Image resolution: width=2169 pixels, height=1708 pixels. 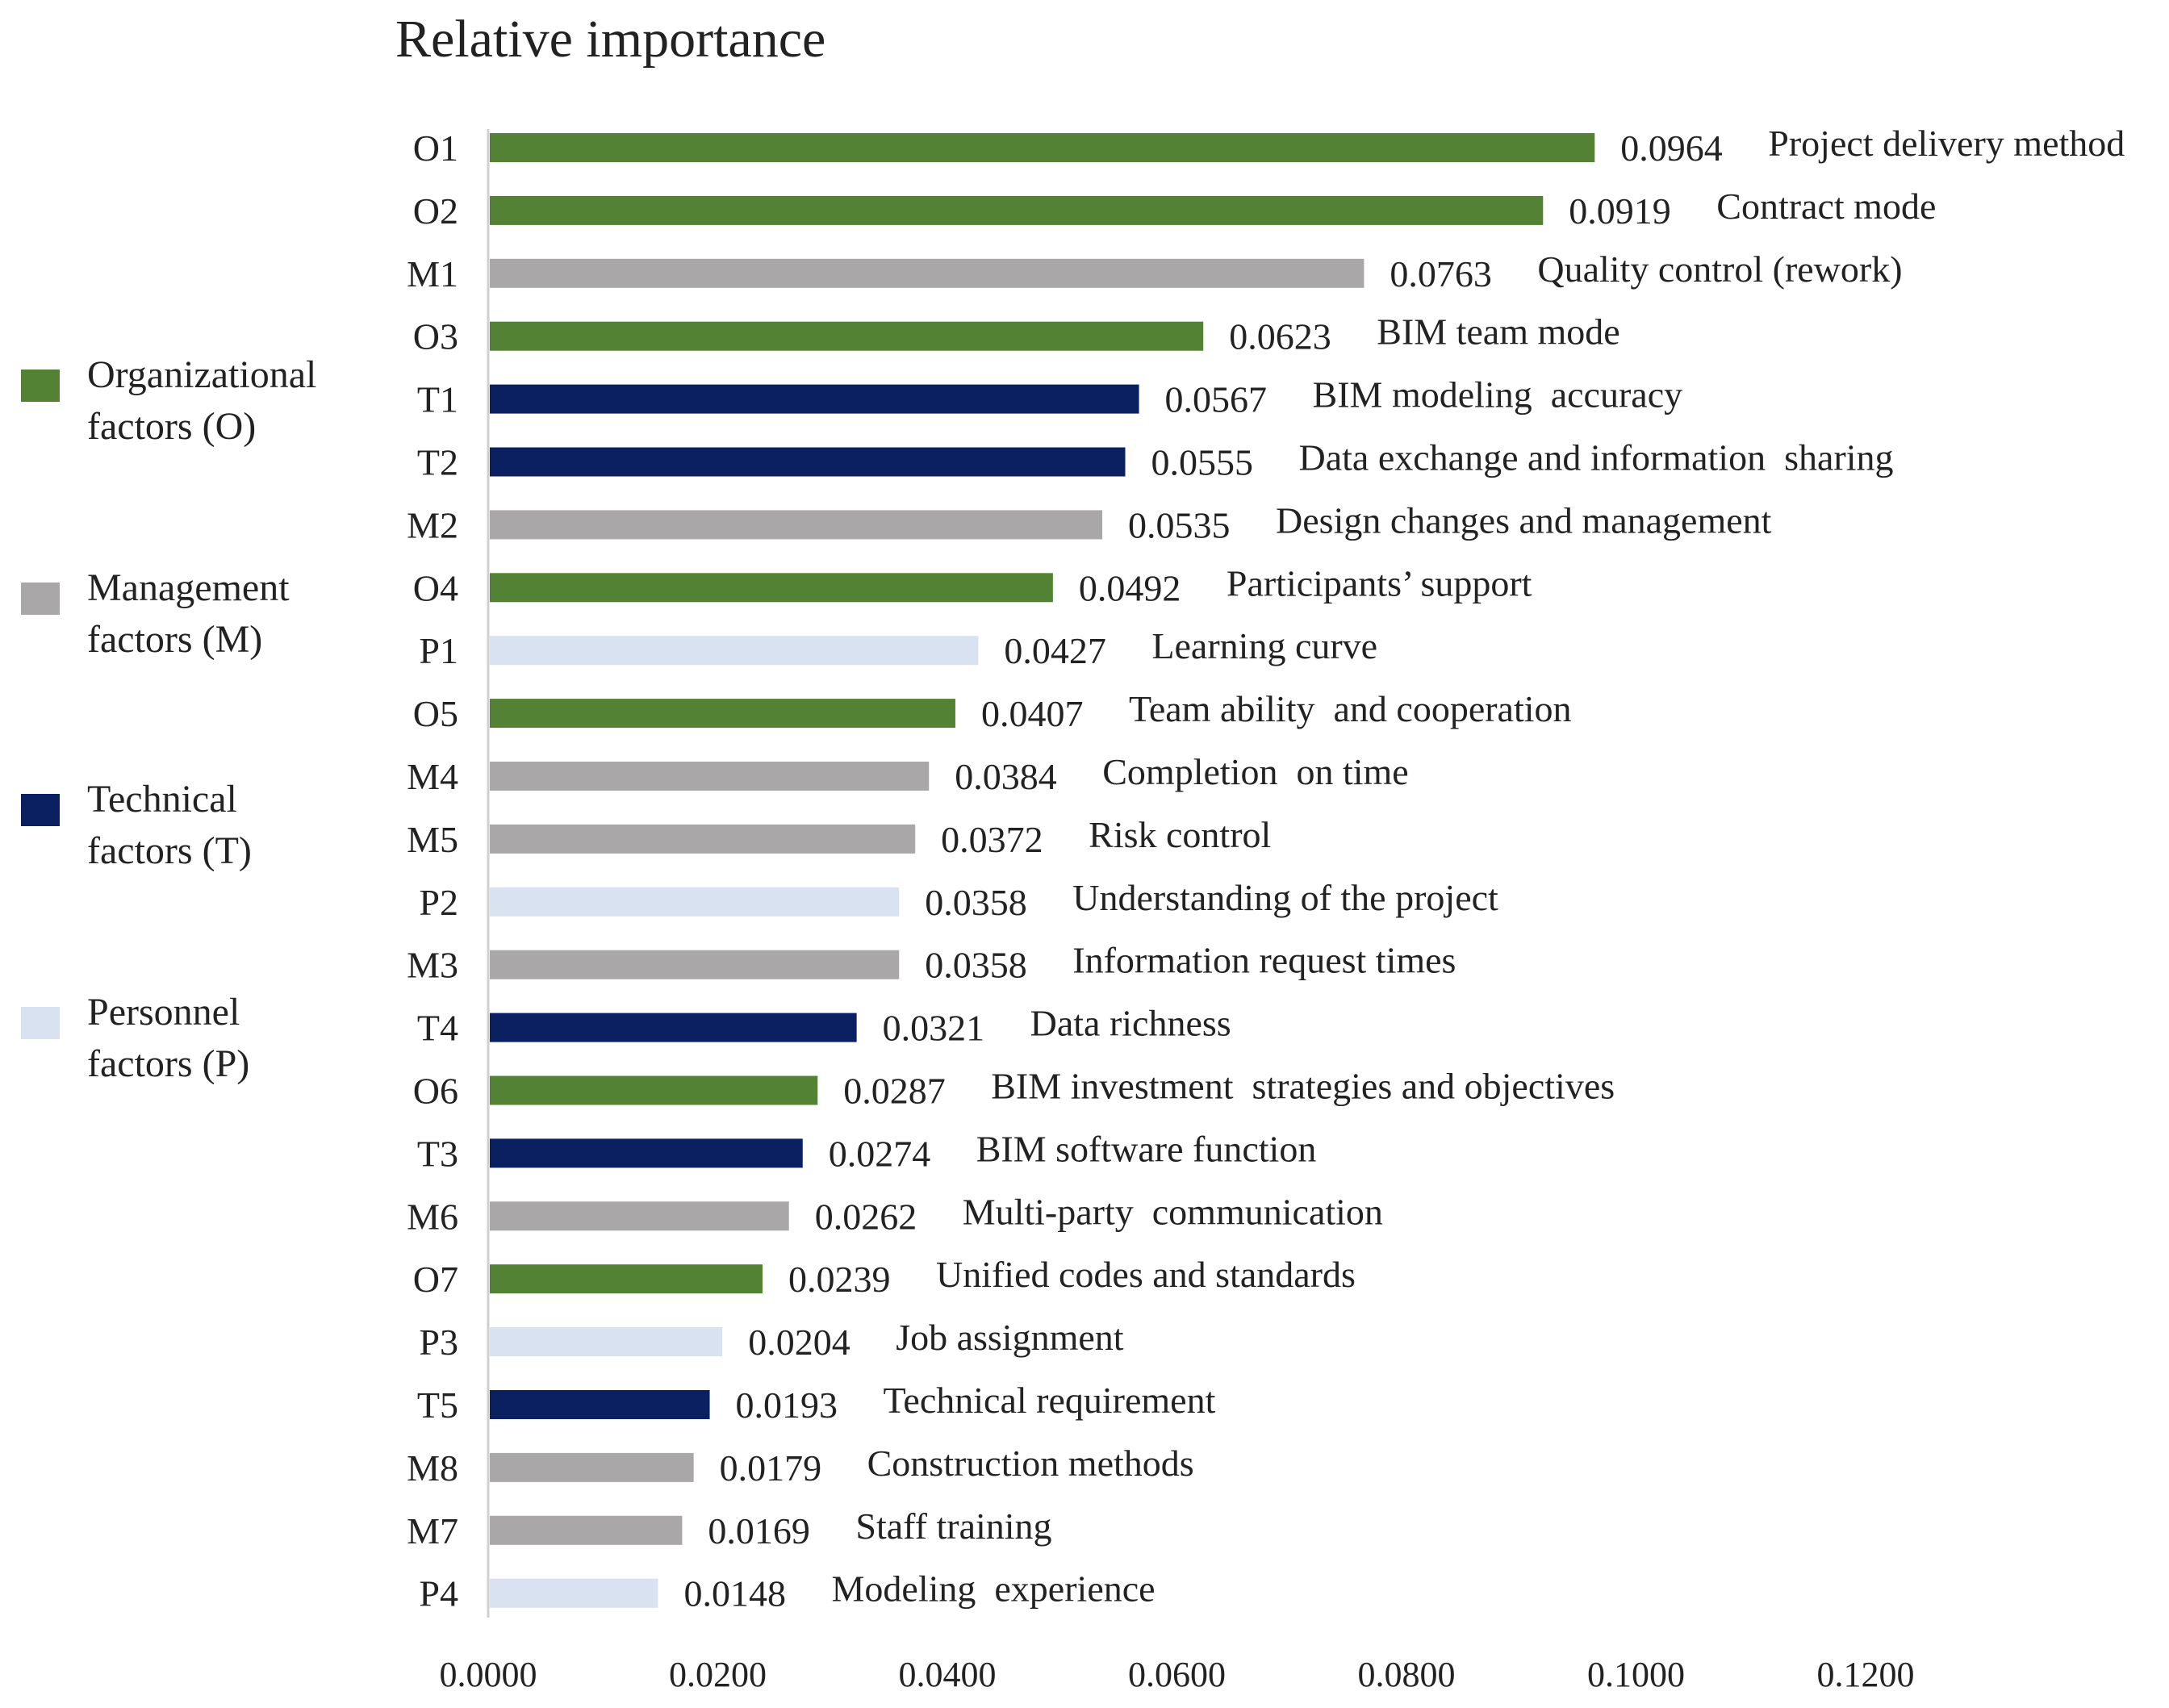 I want to click on category-label-t1: T1, so click(x=438, y=400).